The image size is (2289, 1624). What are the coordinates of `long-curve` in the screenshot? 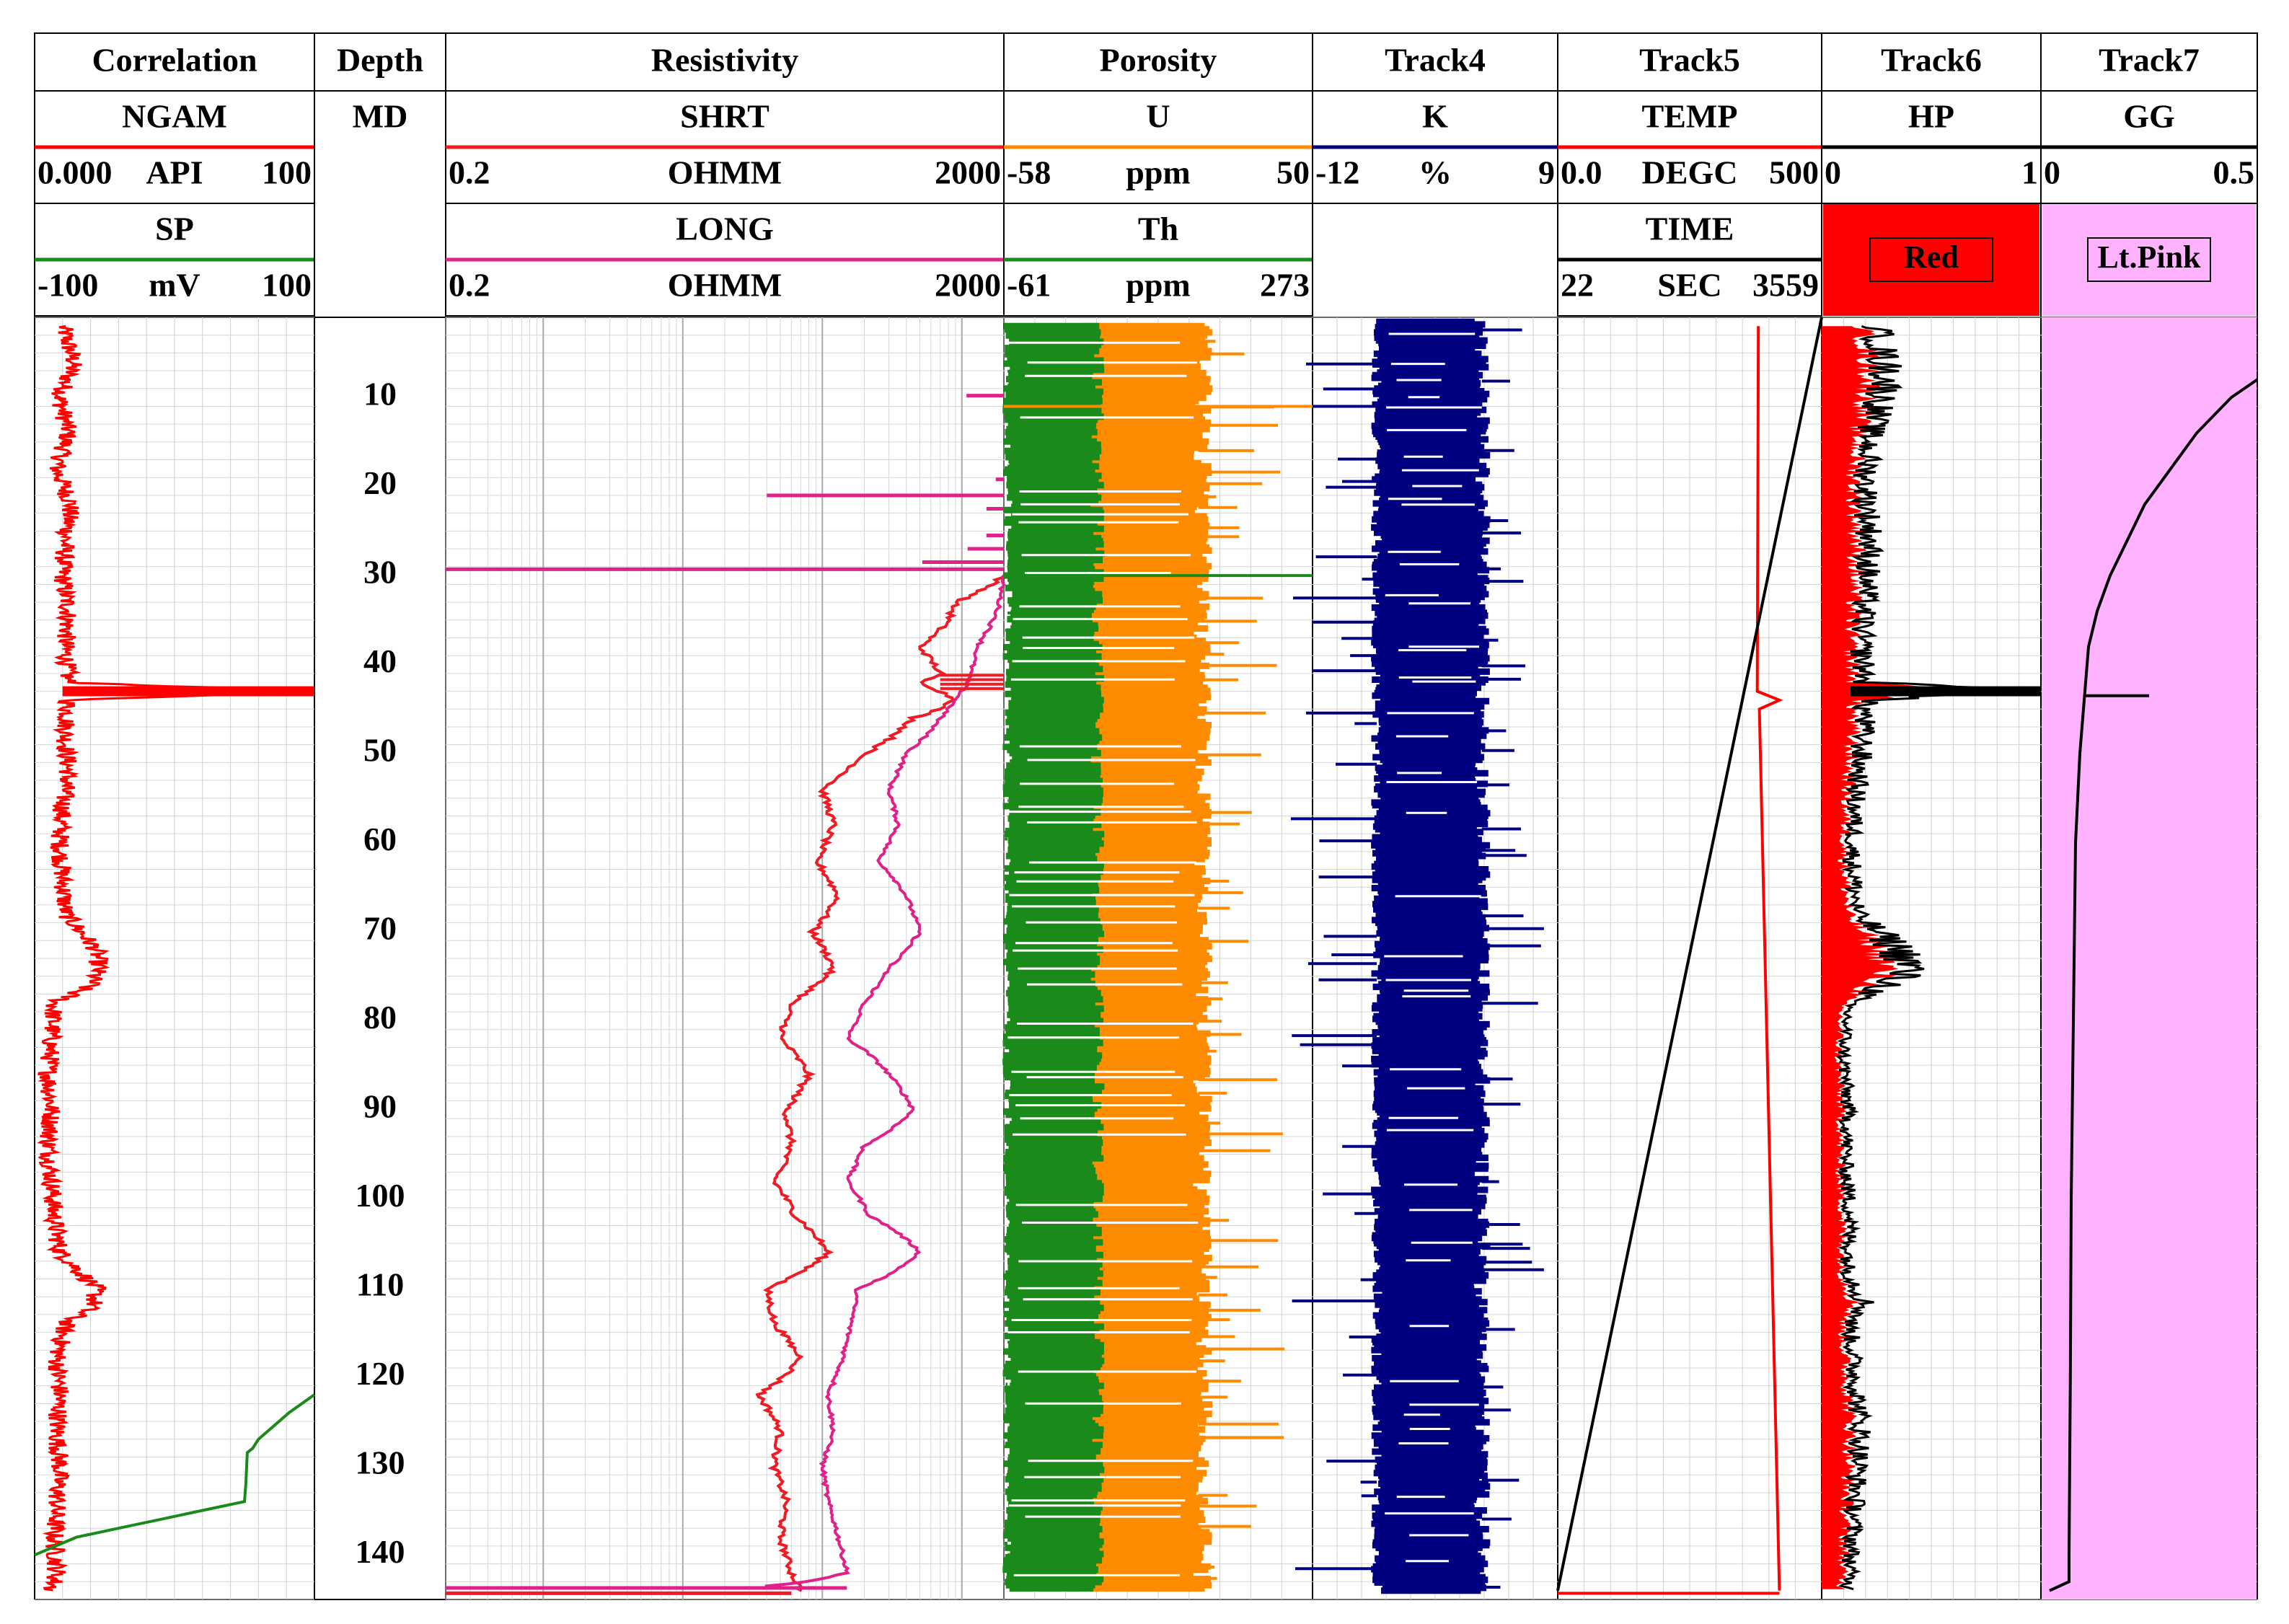 It's located at (885, 1081).